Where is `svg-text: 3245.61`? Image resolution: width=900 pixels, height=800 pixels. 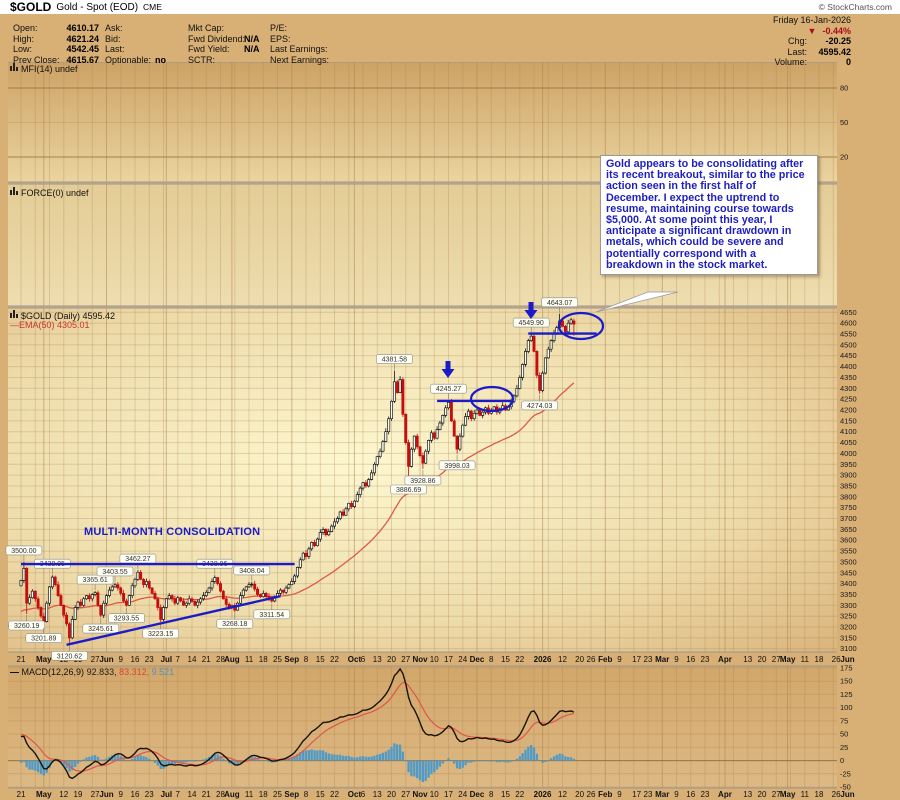 svg-text: 3245.61 is located at coordinates (100, 629).